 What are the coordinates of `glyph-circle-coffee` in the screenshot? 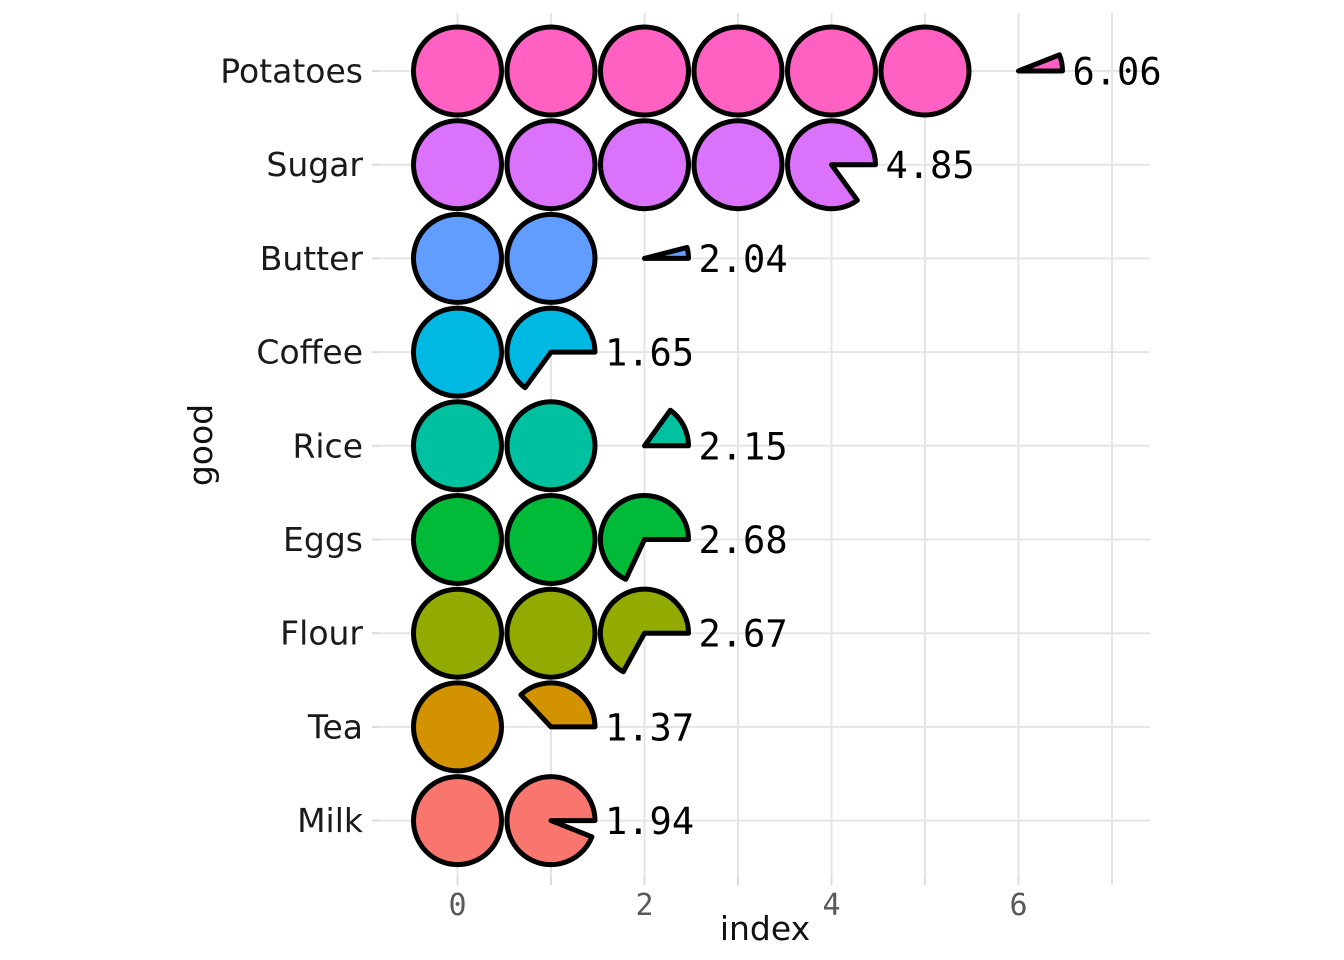 It's located at (457, 352).